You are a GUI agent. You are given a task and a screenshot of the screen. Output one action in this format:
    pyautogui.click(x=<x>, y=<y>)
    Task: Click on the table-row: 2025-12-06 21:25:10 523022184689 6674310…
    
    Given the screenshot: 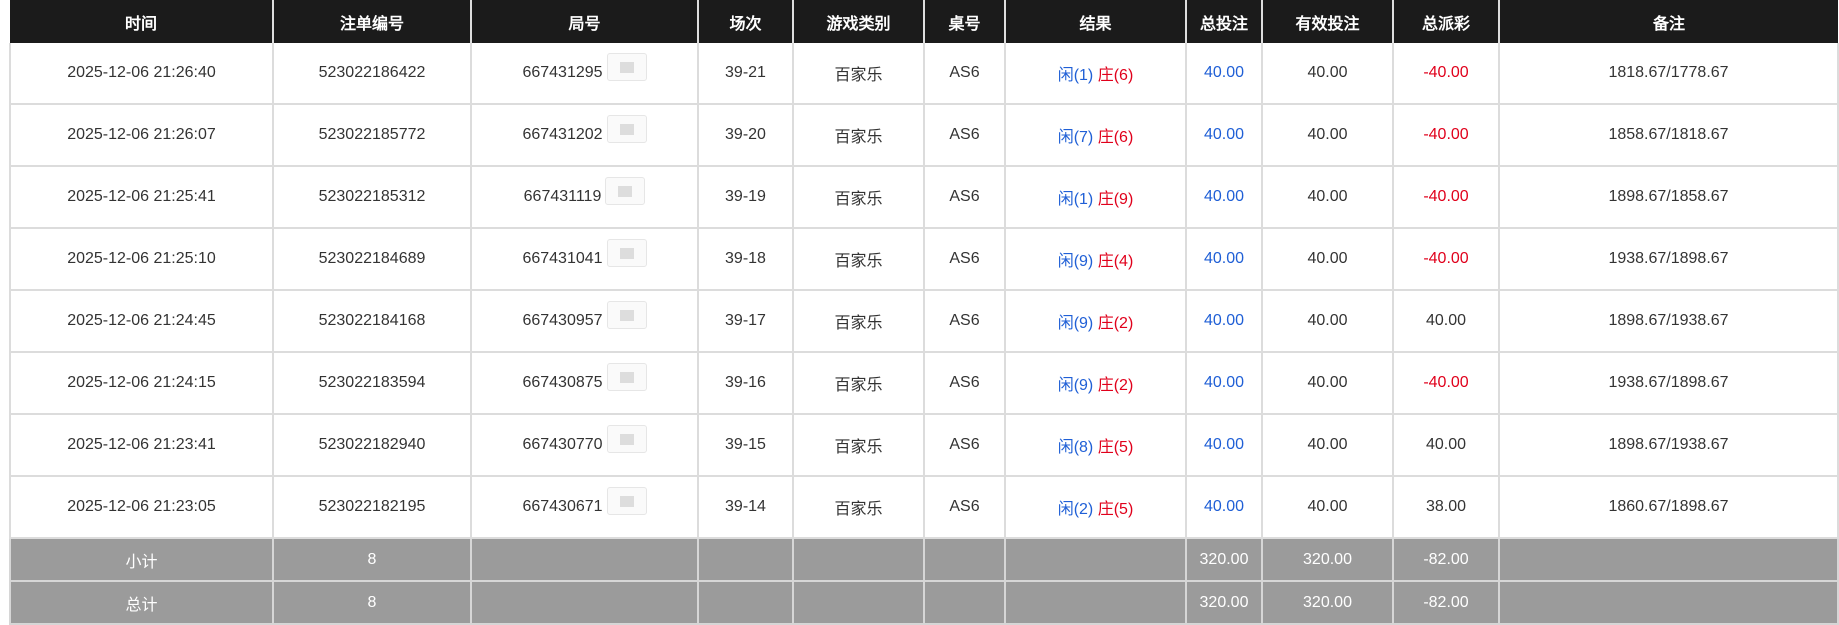 What is the action you would take?
    pyautogui.click(x=924, y=259)
    